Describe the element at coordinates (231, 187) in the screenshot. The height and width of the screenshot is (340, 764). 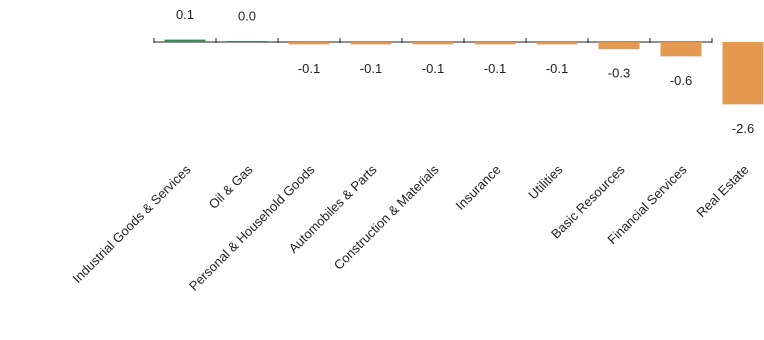
I see `x-tick-label: Oil & Gas` at that location.